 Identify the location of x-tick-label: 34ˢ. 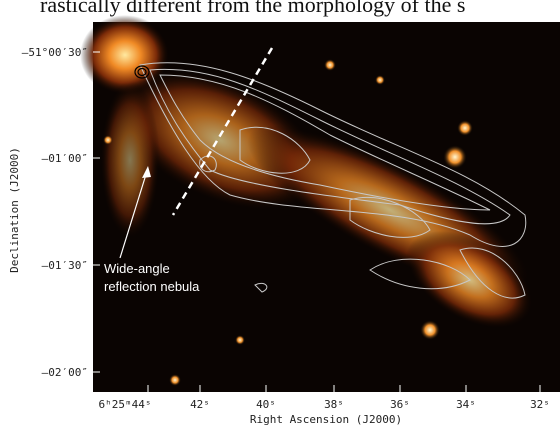
(466, 404).